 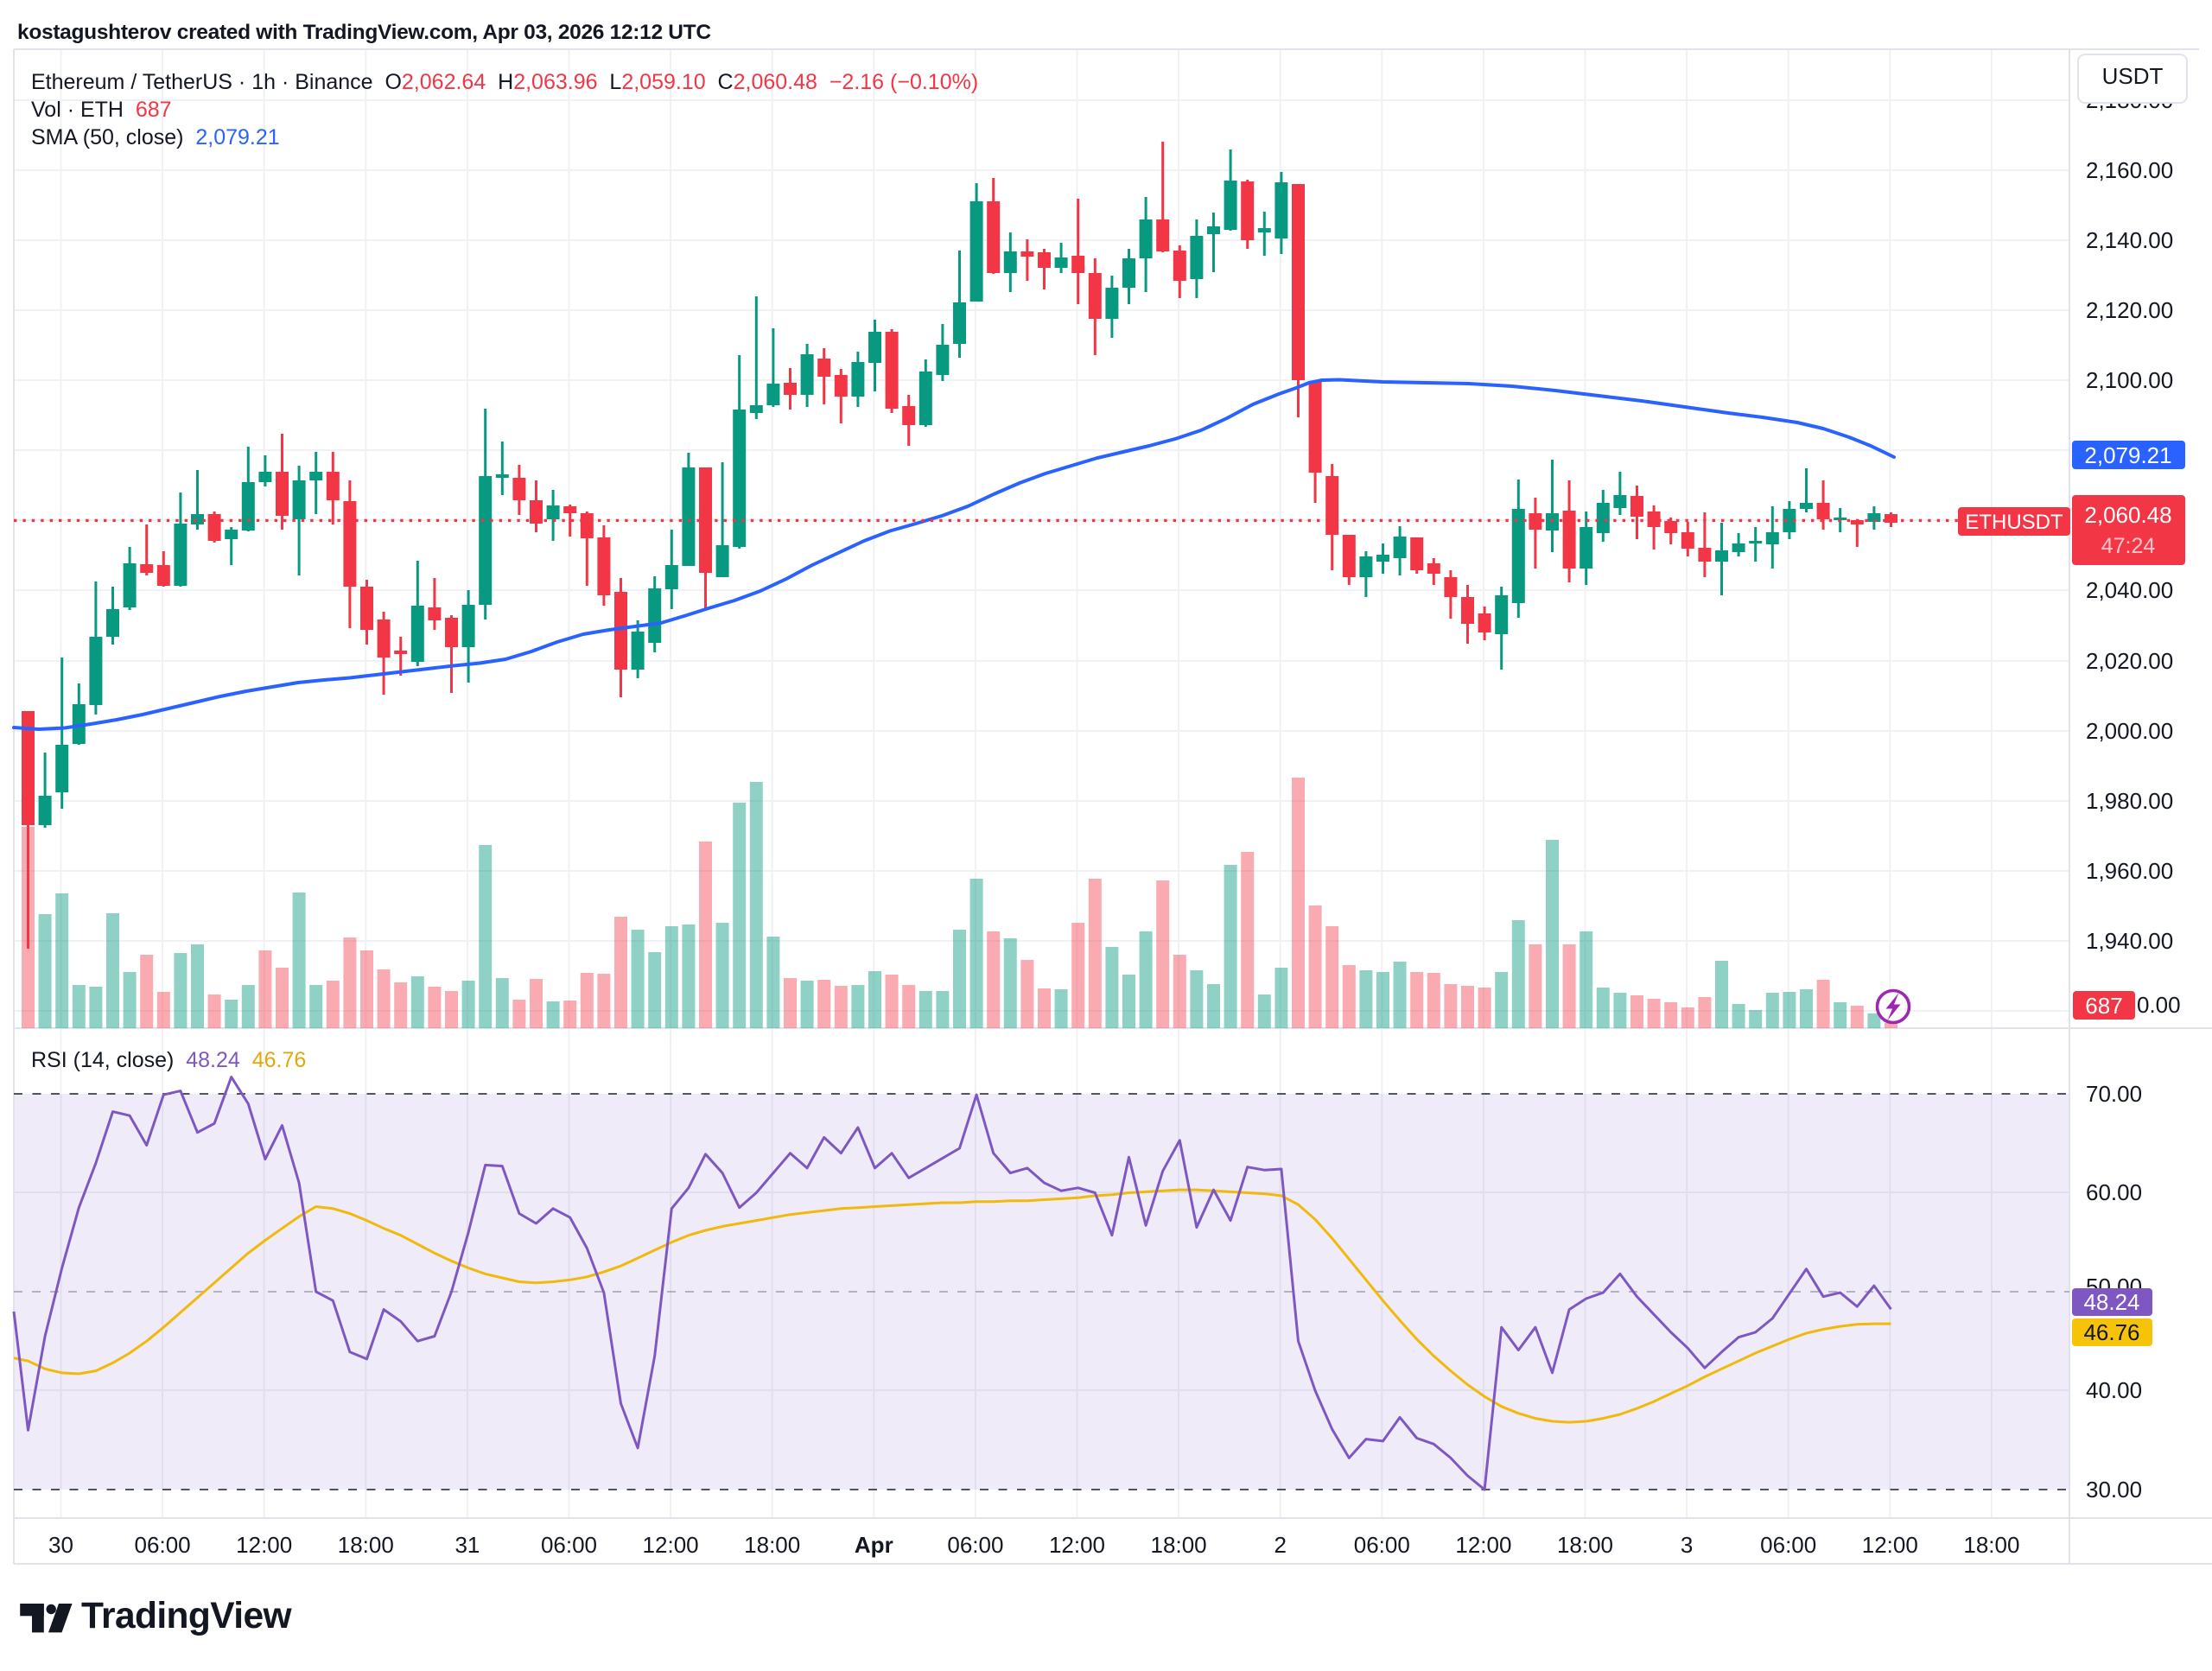 I want to click on svg-text: 2,100.00, so click(x=2129, y=380).